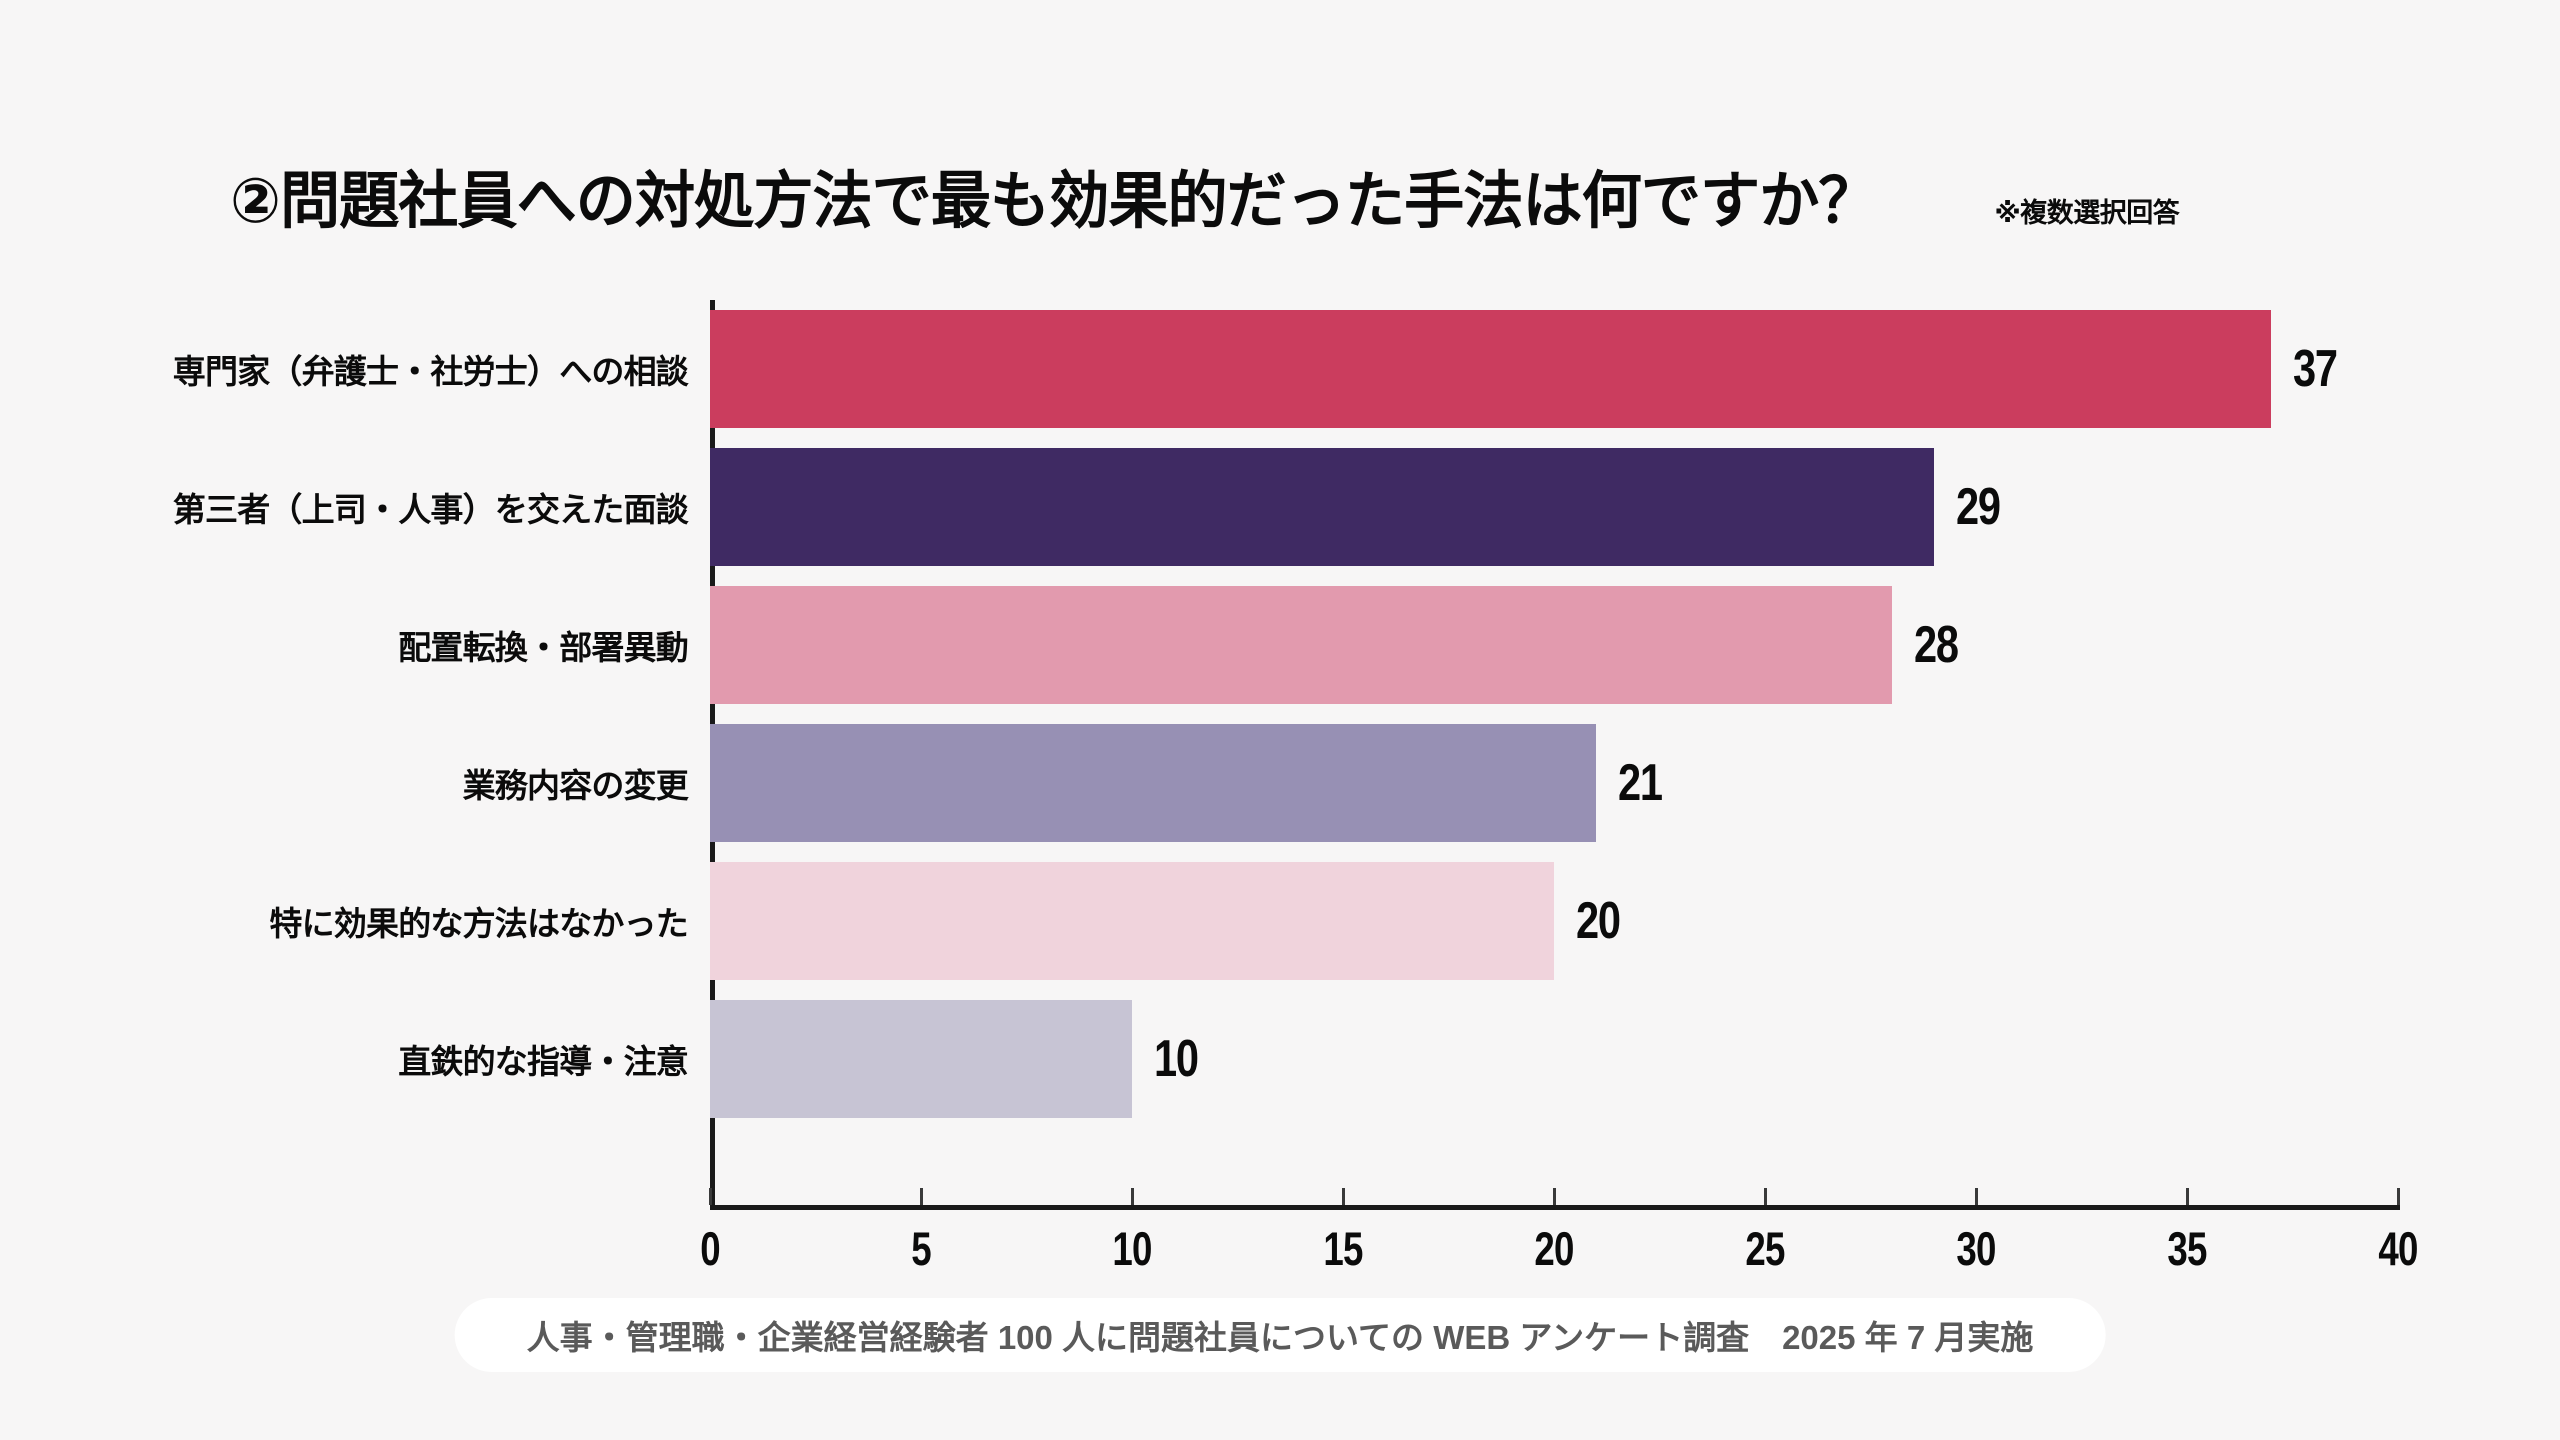 The image size is (2560, 1440). Describe the element at coordinates (2315, 369) in the screenshot. I see `bar-value-label: 37` at that location.